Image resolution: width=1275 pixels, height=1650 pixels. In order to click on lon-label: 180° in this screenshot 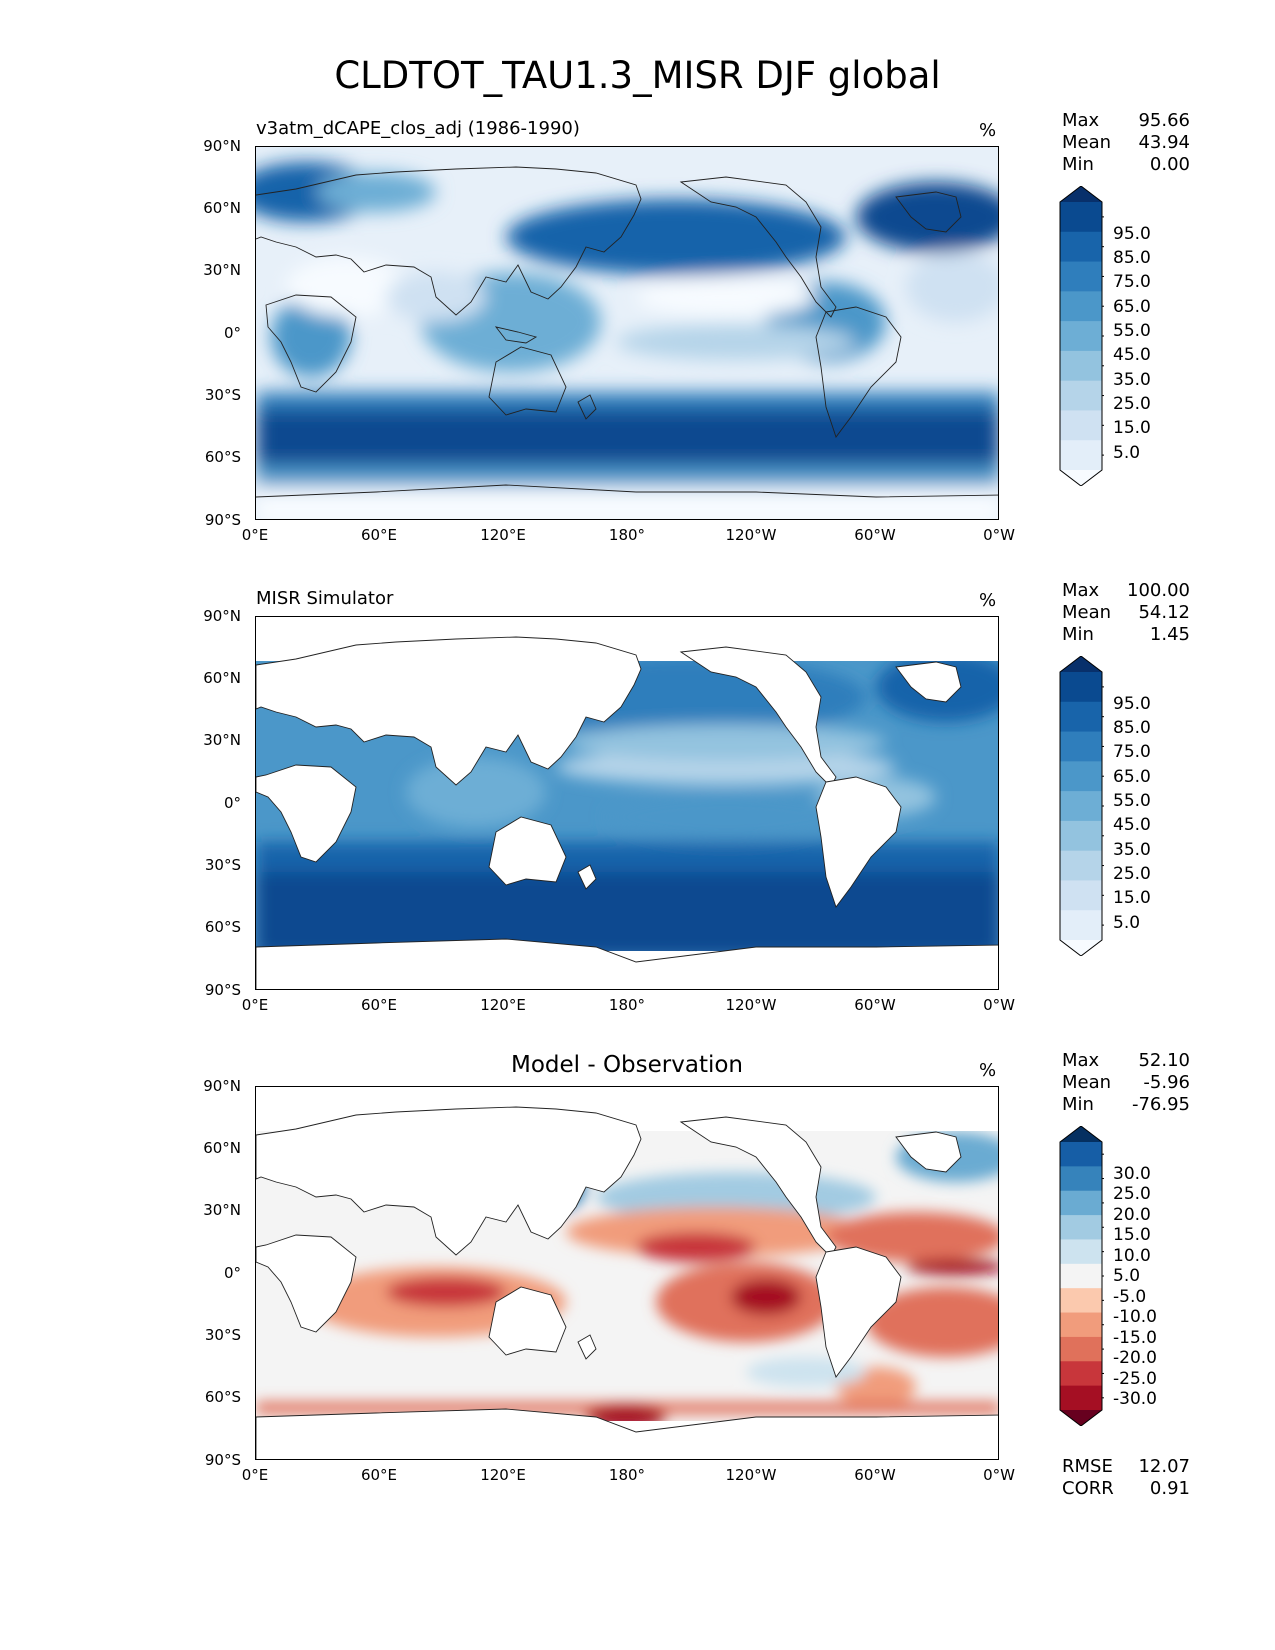, I will do `click(627, 1005)`.